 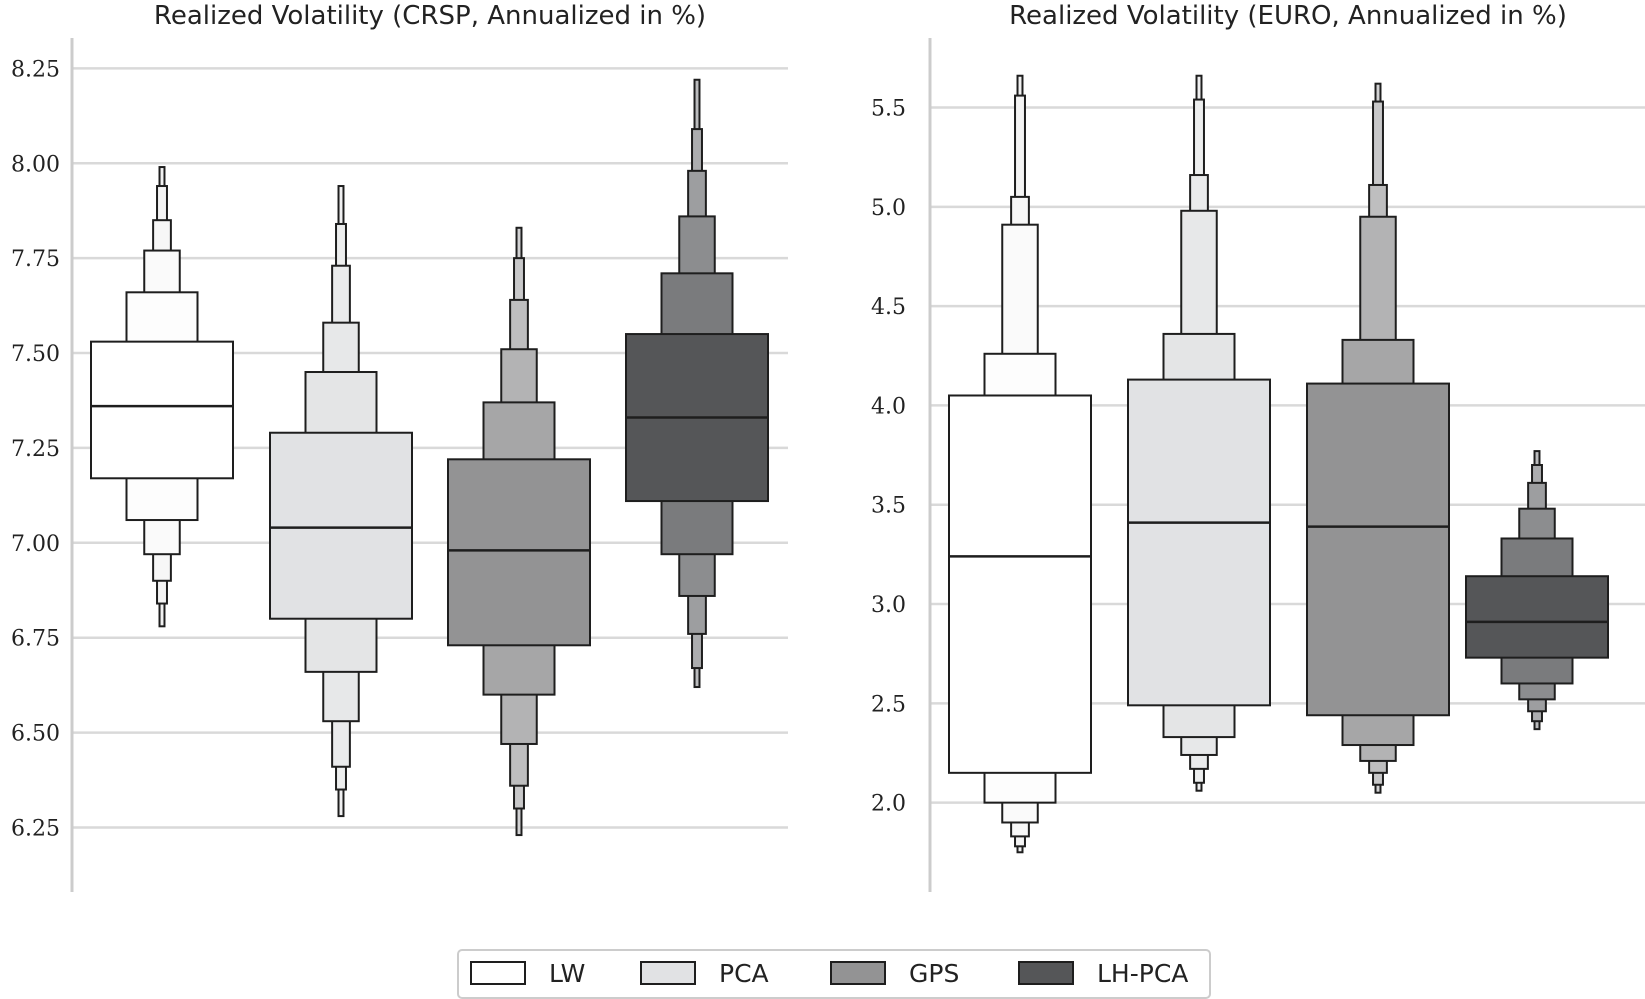 I want to click on y-tick-label: 3.5, so click(x=888, y=506).